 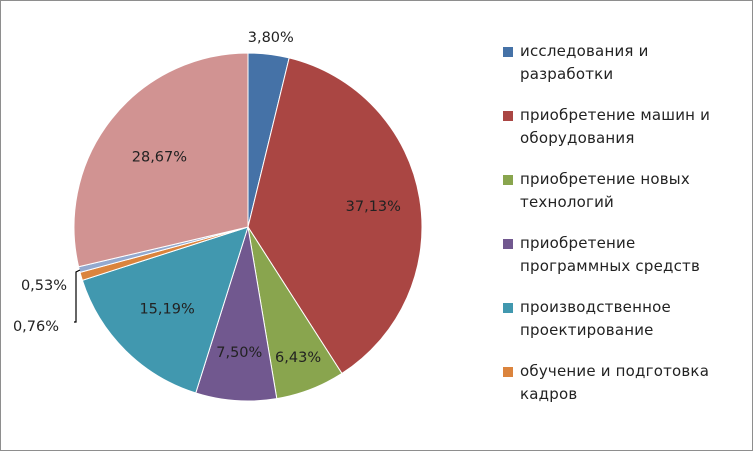 I want to click on legend-label: исследования и разработки, so click(x=584, y=62).